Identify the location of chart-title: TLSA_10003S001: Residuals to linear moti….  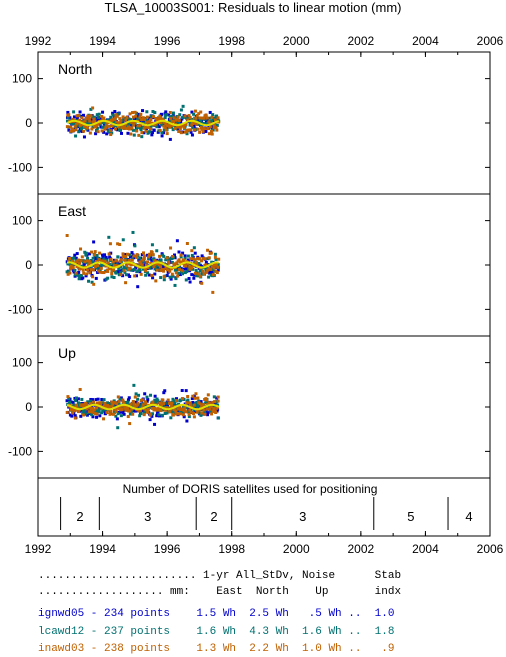
(253, 7).